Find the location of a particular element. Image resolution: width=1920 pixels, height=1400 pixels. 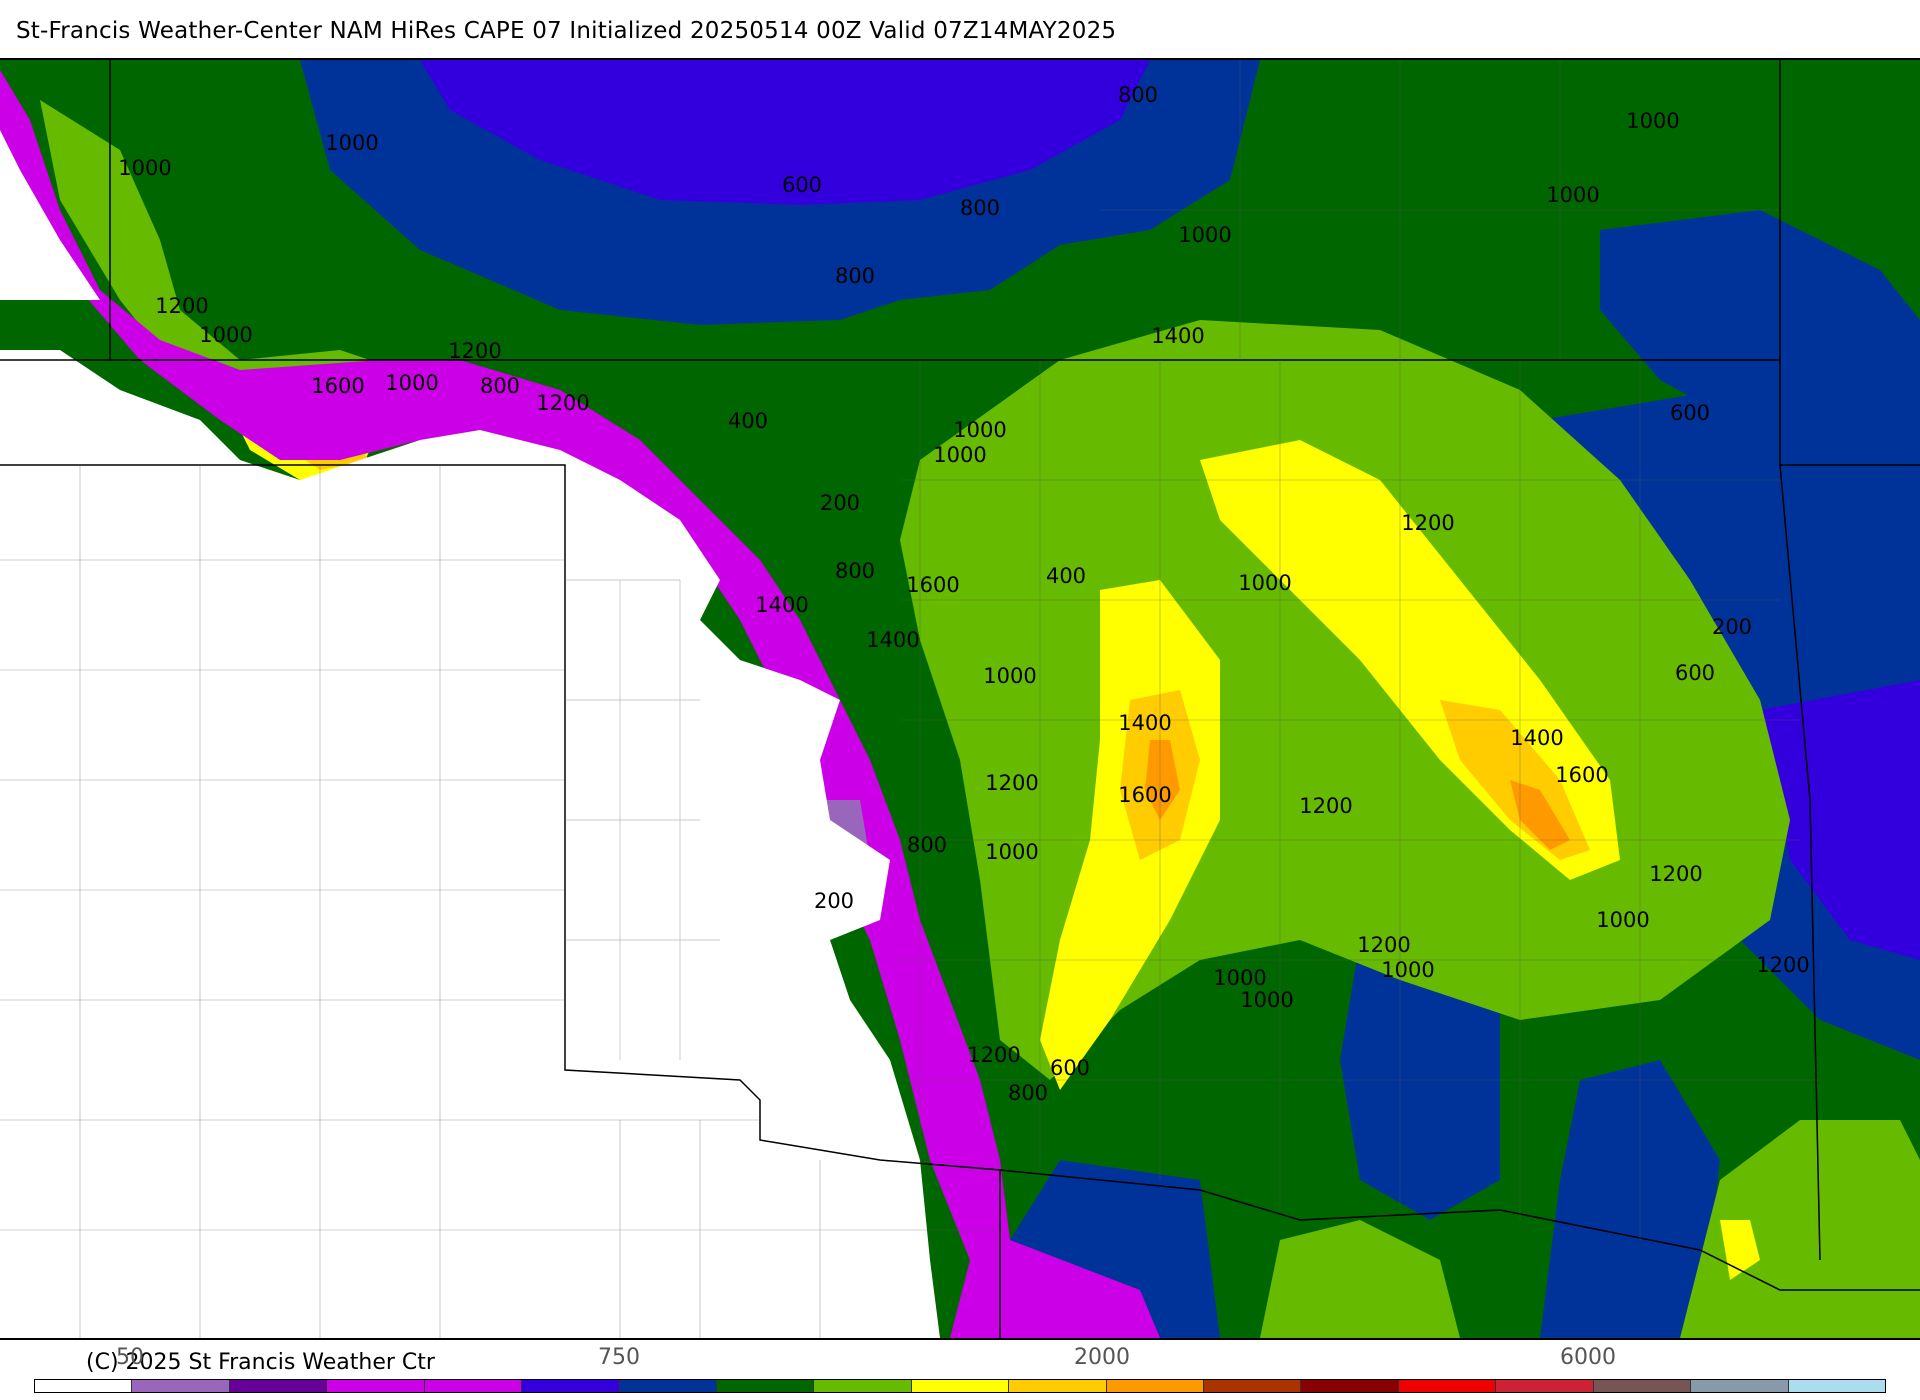

cape-colorbar is located at coordinates (960, 1386).